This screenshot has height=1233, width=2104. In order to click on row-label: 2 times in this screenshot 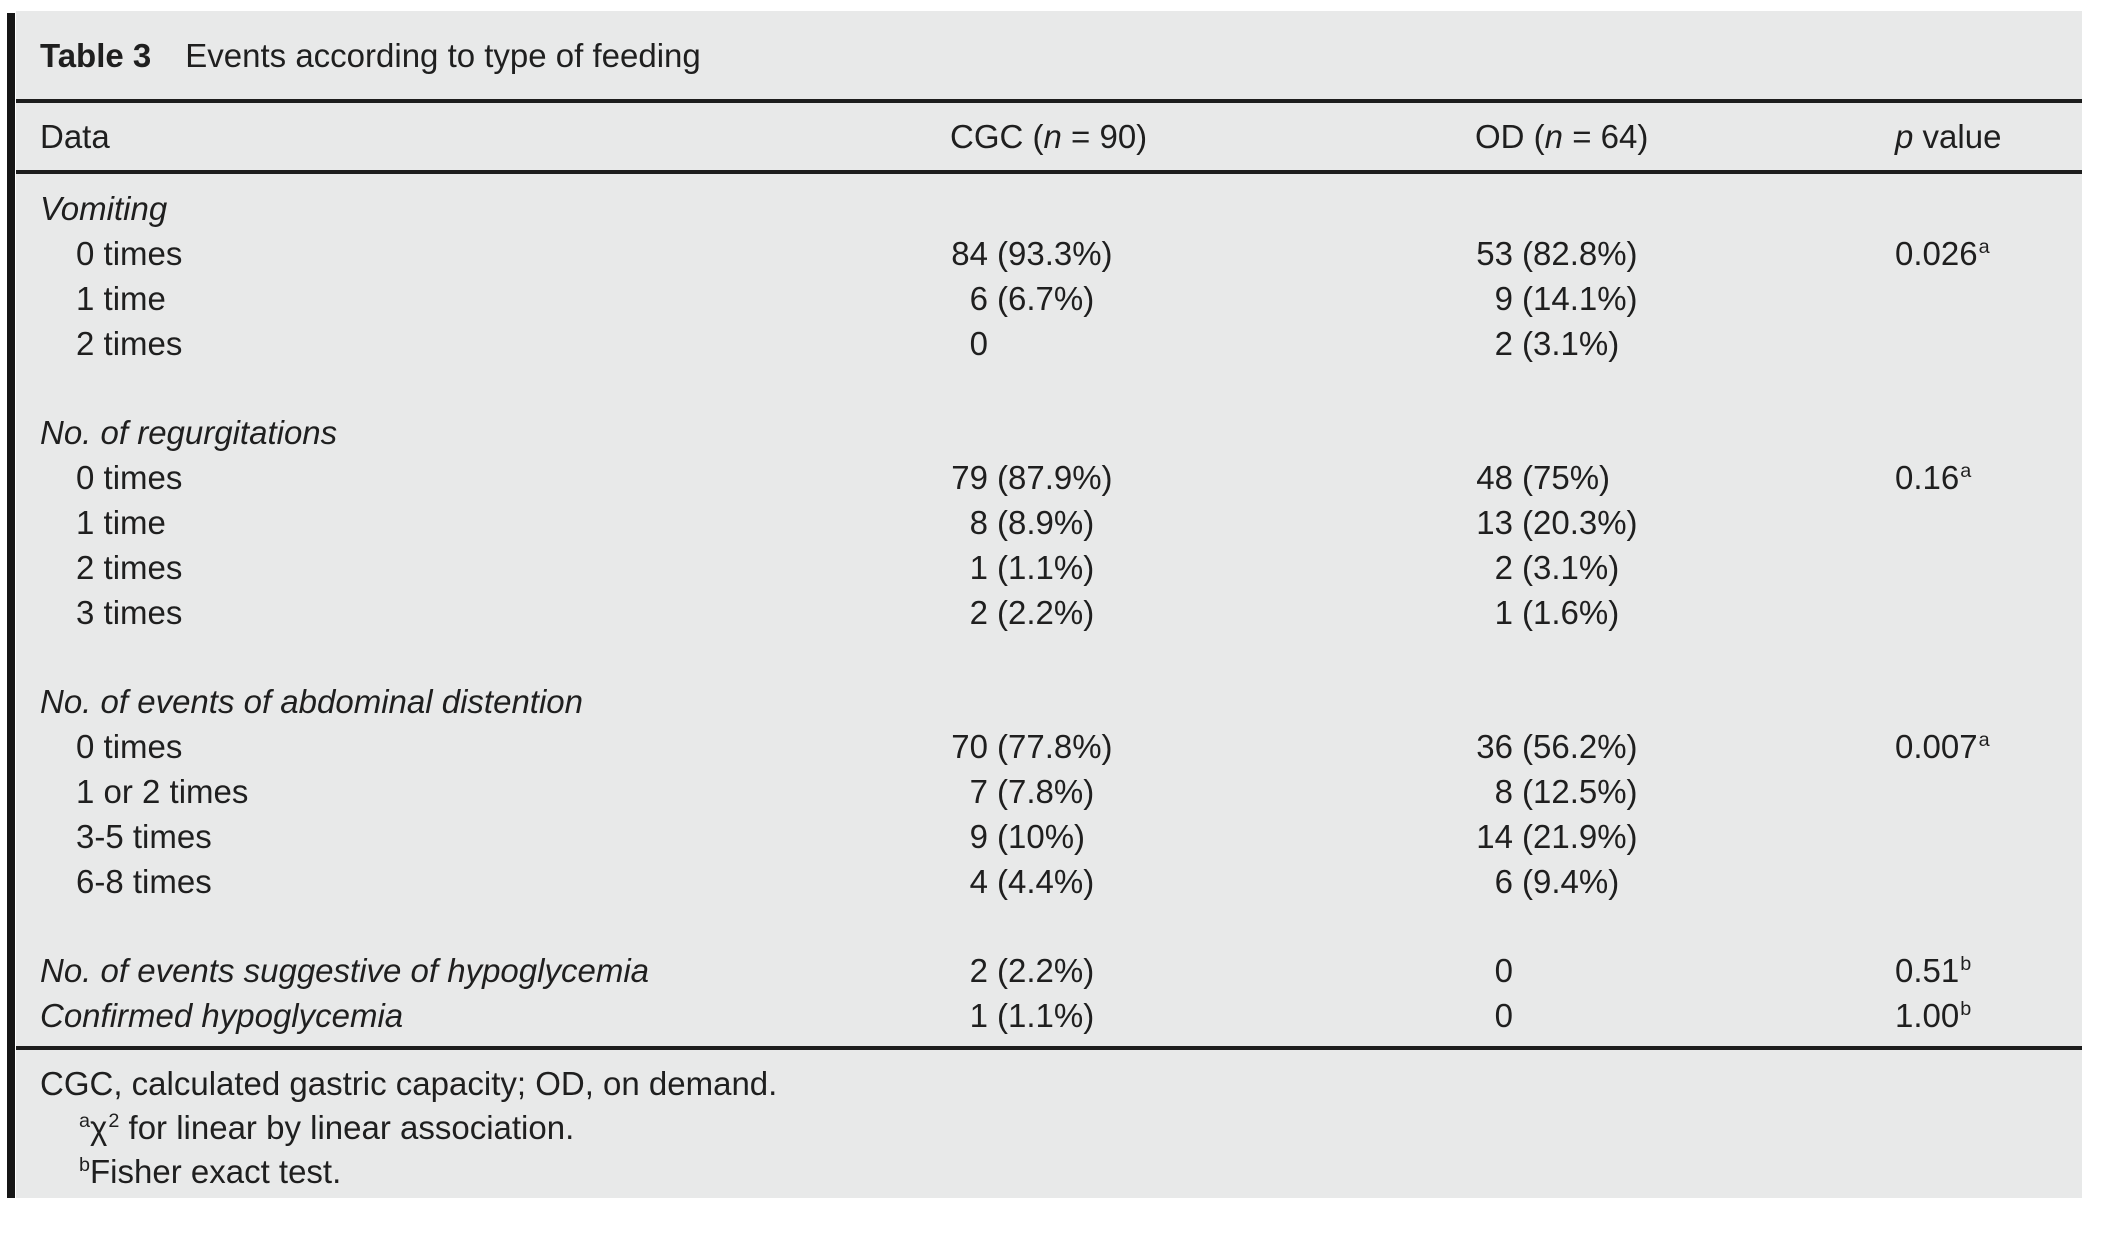, I will do `click(129, 343)`.